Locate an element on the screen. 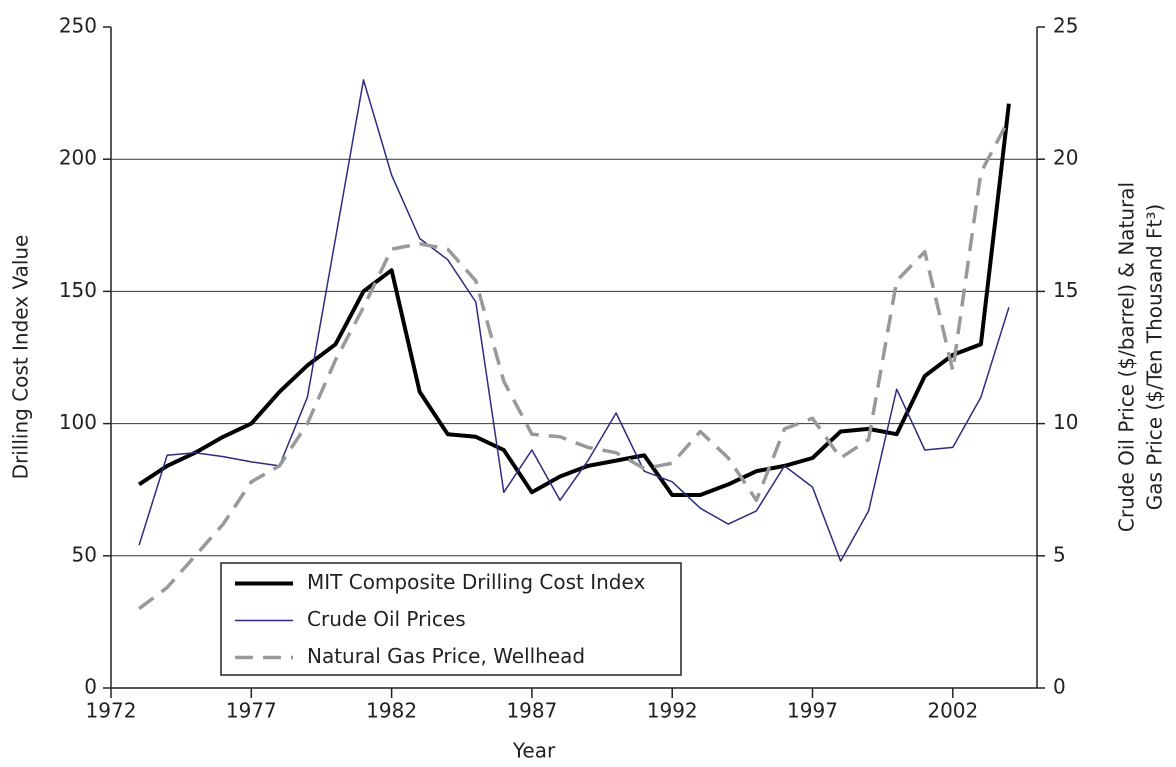 This screenshot has height=767, width=1176. x-tick-label: 1997 is located at coordinates (812, 711).